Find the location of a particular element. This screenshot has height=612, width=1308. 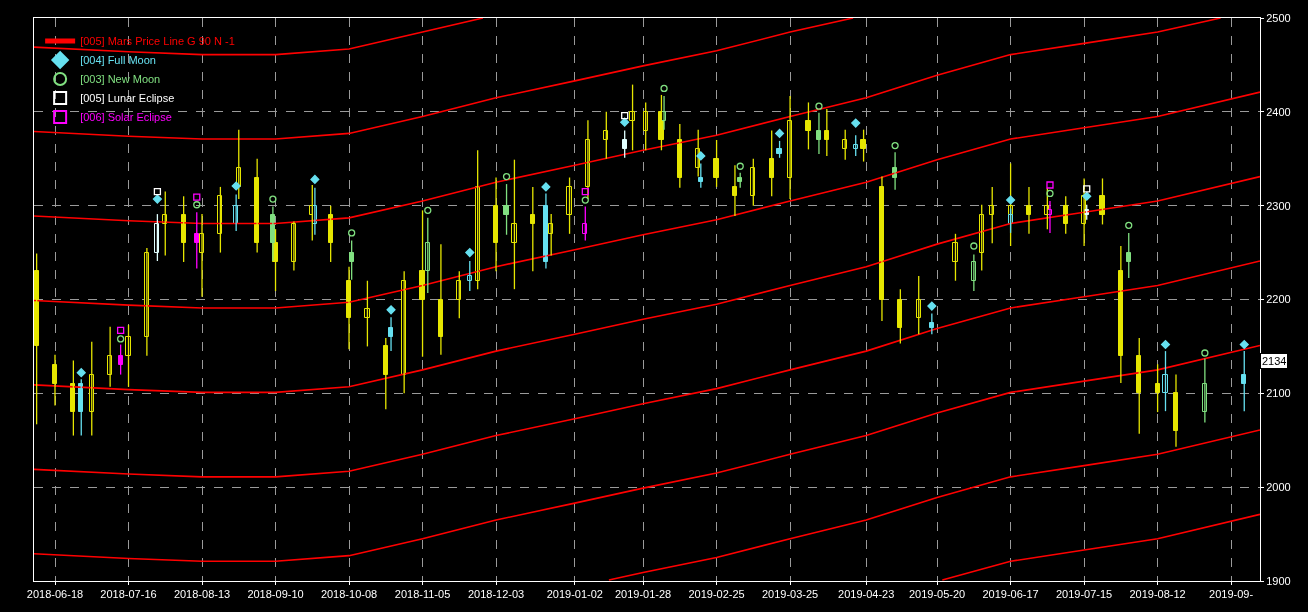

x-tick-label: 2019-05-20 is located at coordinates (937, 594).